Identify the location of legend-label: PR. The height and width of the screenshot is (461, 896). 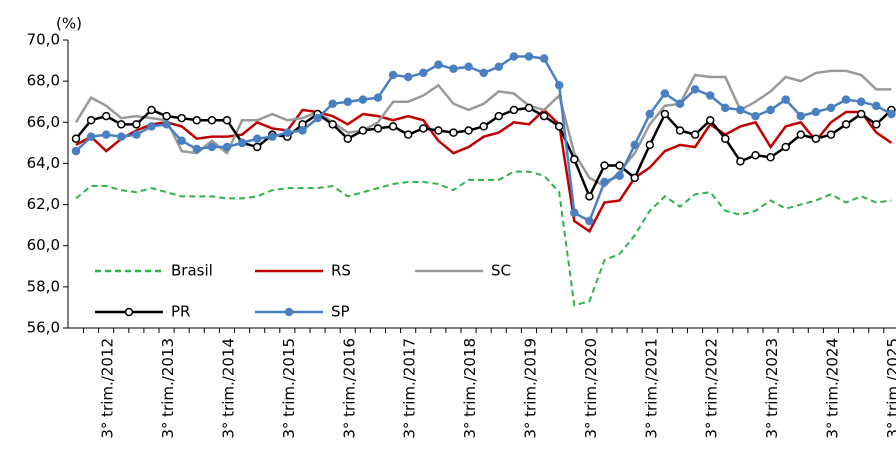
(180, 312).